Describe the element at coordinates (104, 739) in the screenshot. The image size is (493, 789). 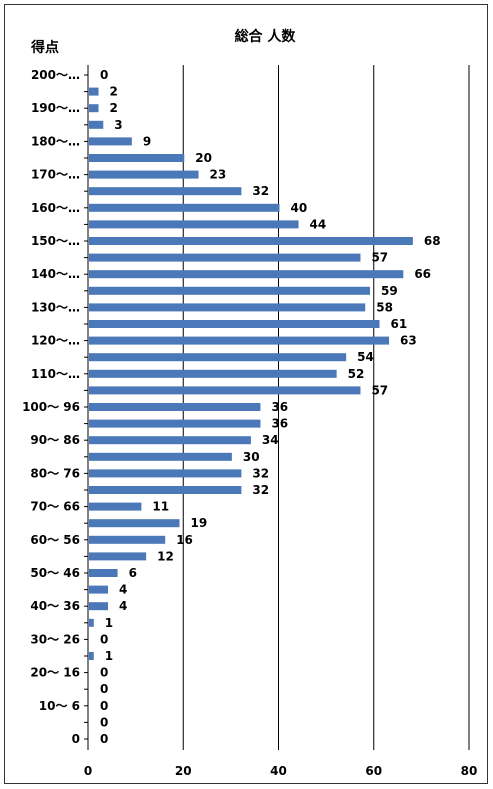
I see `value-label-40: 0` at that location.